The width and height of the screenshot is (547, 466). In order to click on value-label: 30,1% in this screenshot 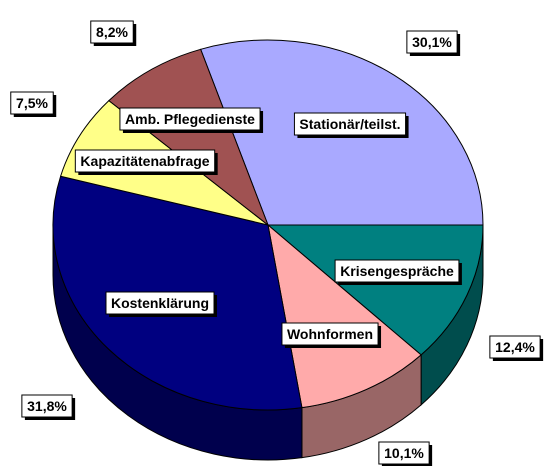, I will do `click(433, 43)`.